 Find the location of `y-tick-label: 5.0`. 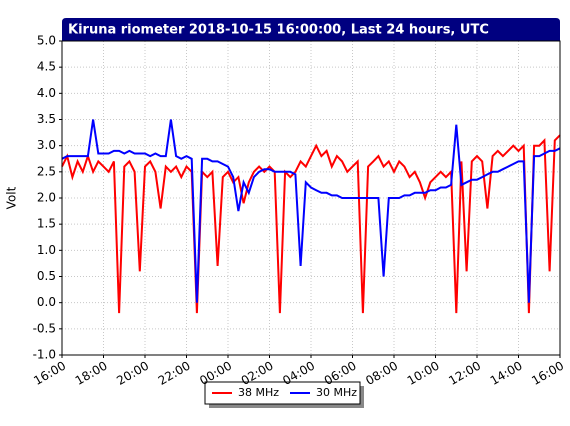

y-tick-label: 5.0 is located at coordinates (46, 41).